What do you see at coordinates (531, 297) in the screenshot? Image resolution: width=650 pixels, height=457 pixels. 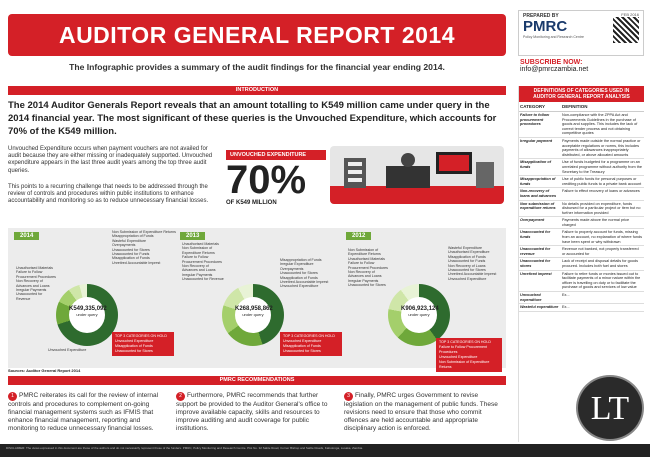 I see `definition-term: Unvouched expenditure` at bounding box center [531, 297].